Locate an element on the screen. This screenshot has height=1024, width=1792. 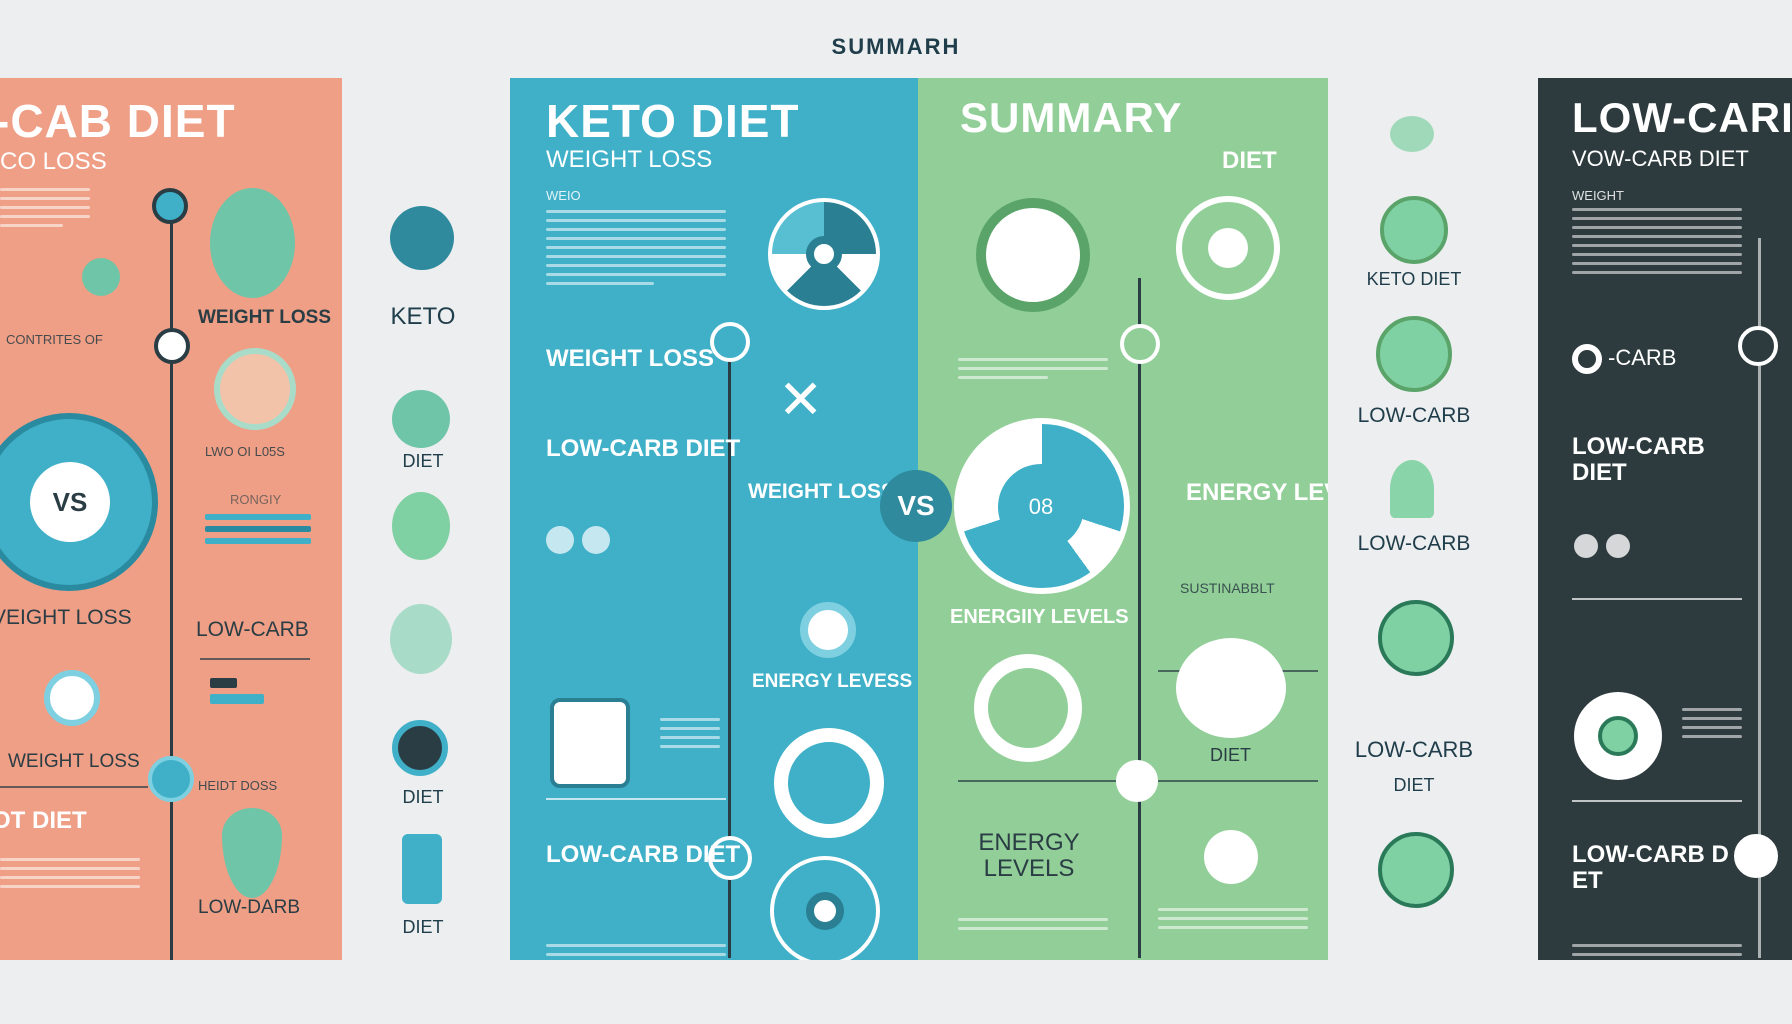
grapefruit-icon is located at coordinates (255, 389).